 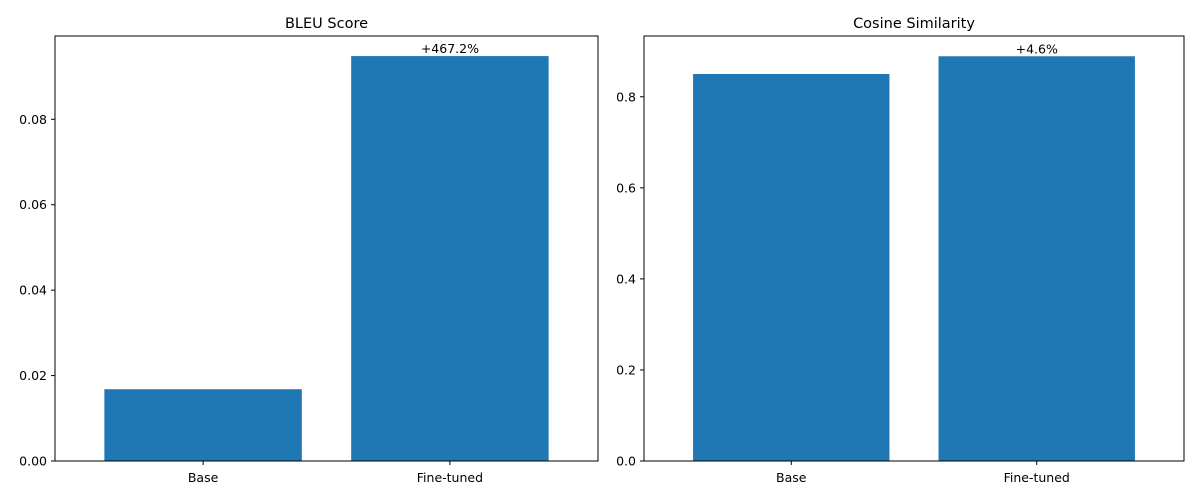 I want to click on y-tick-label: 0.00, so click(x=33, y=461).